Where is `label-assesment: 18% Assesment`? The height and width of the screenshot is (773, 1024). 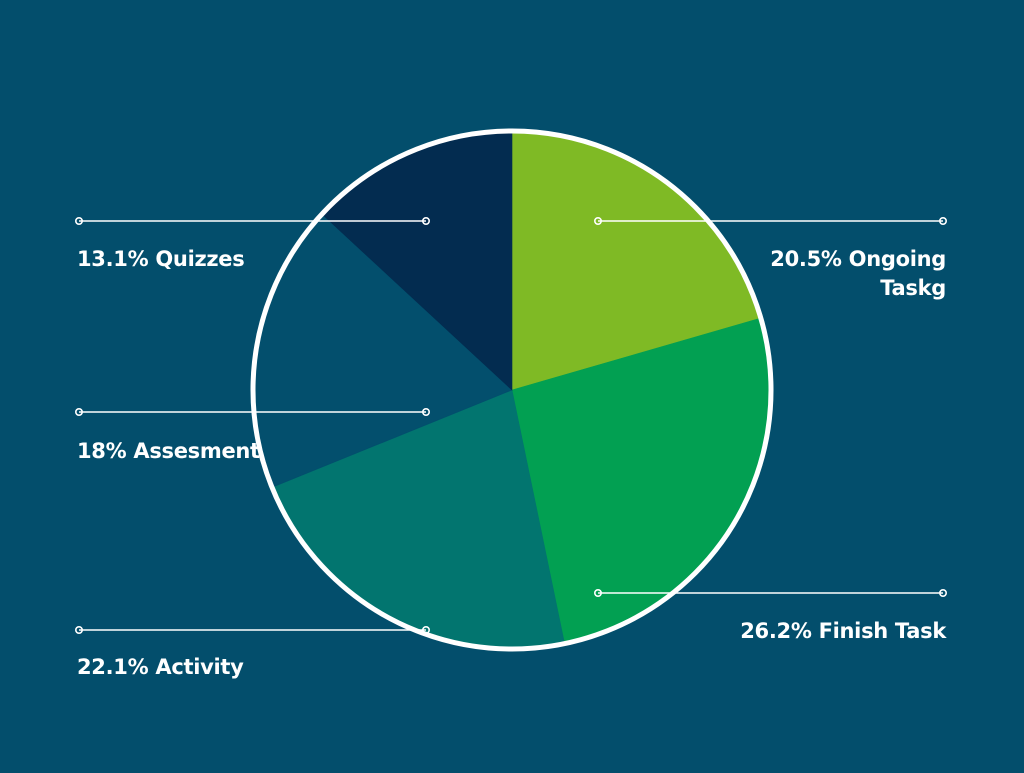 label-assesment: 18% Assesment is located at coordinates (168, 451).